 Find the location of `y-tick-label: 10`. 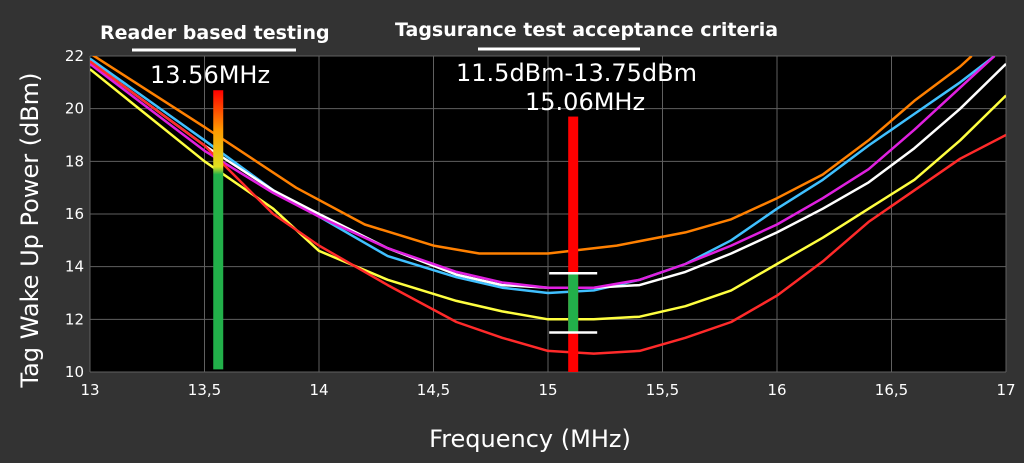

y-tick-label: 10 is located at coordinates (74, 372).